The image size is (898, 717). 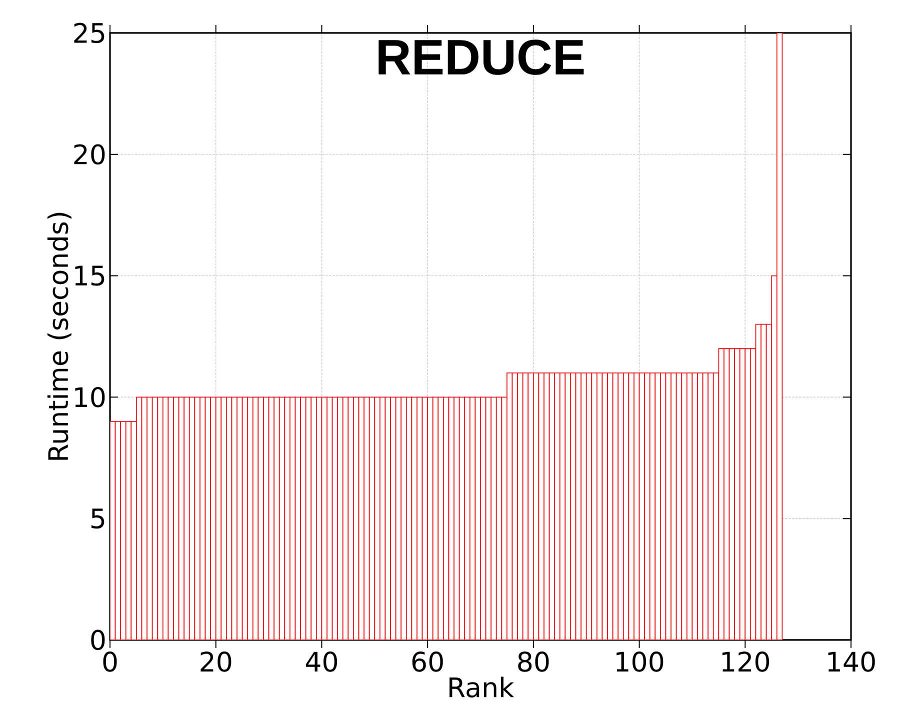 What do you see at coordinates (640, 662) in the screenshot?
I see `x-tick-label: 100` at bounding box center [640, 662].